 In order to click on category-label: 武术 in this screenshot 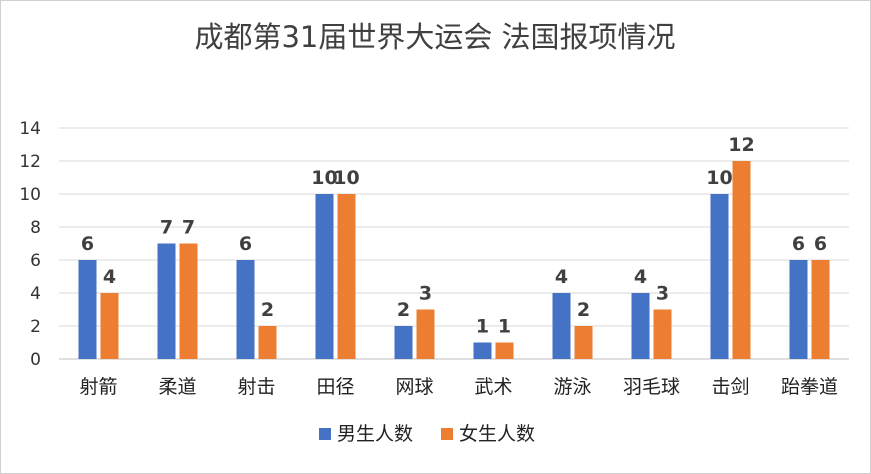, I will do `click(493, 387)`.